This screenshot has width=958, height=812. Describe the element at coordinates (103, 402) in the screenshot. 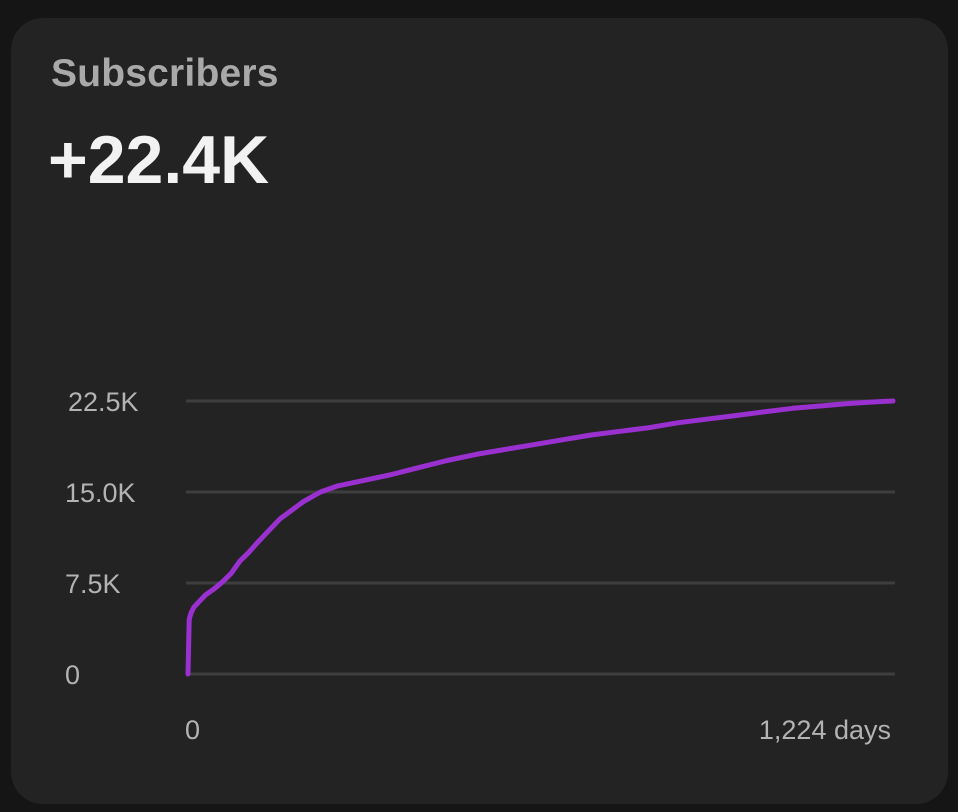

I see `y-tick-label-3: 22.5K` at that location.